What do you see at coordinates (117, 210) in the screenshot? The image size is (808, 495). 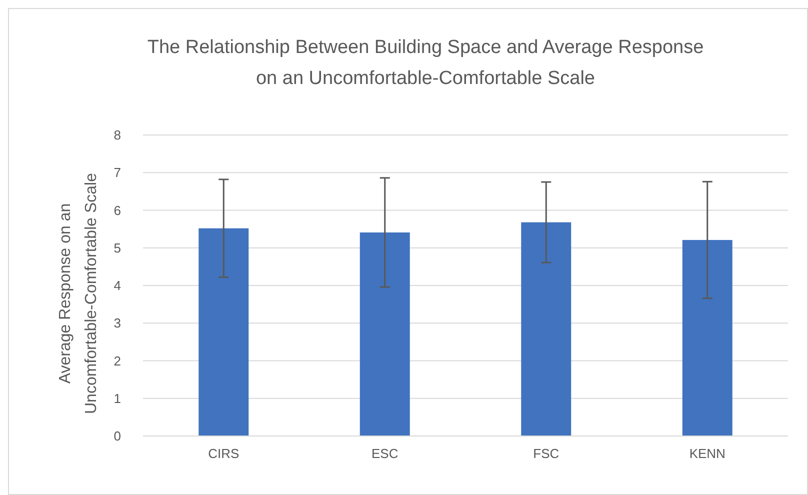 I see `y-tick-label: 6` at bounding box center [117, 210].